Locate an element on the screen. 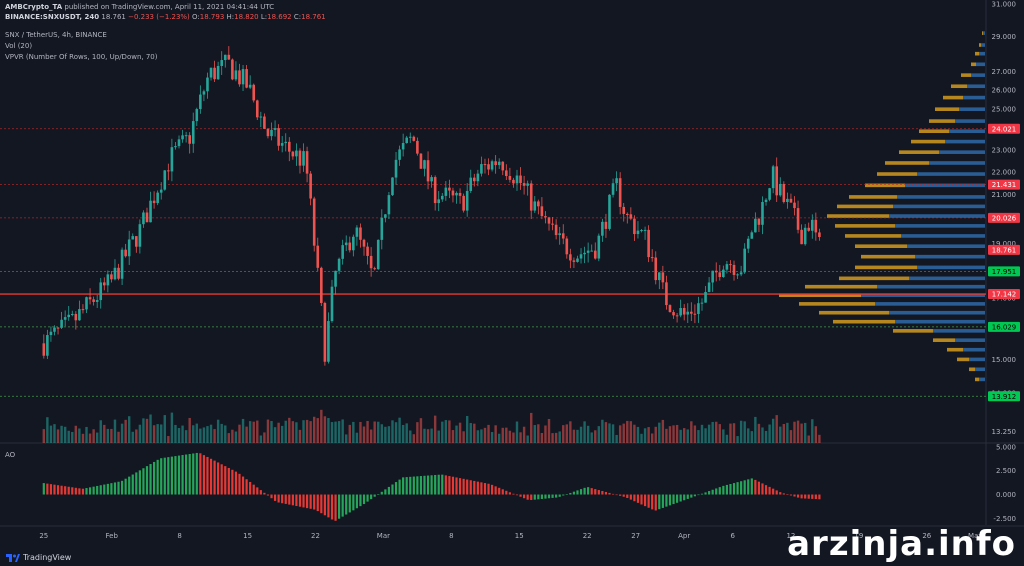 This screenshot has height=566, width=1024. author: AMBCrypto_TA is located at coordinates (34, 7).